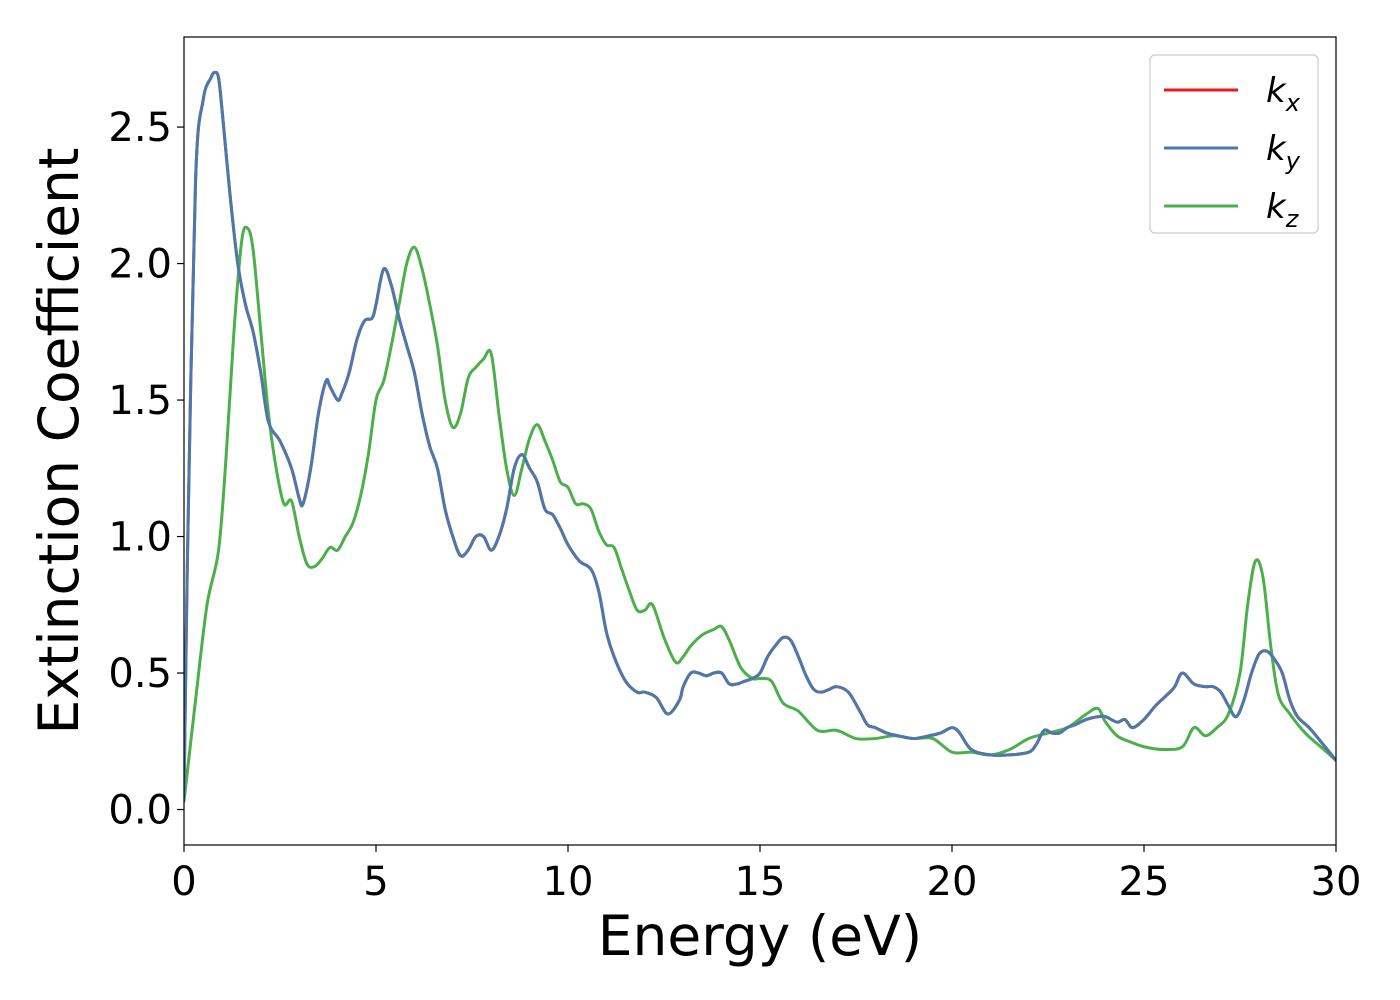  What do you see at coordinates (1292, 219) in the screenshot?
I see `legend-label-subscript: z` at bounding box center [1292, 219].